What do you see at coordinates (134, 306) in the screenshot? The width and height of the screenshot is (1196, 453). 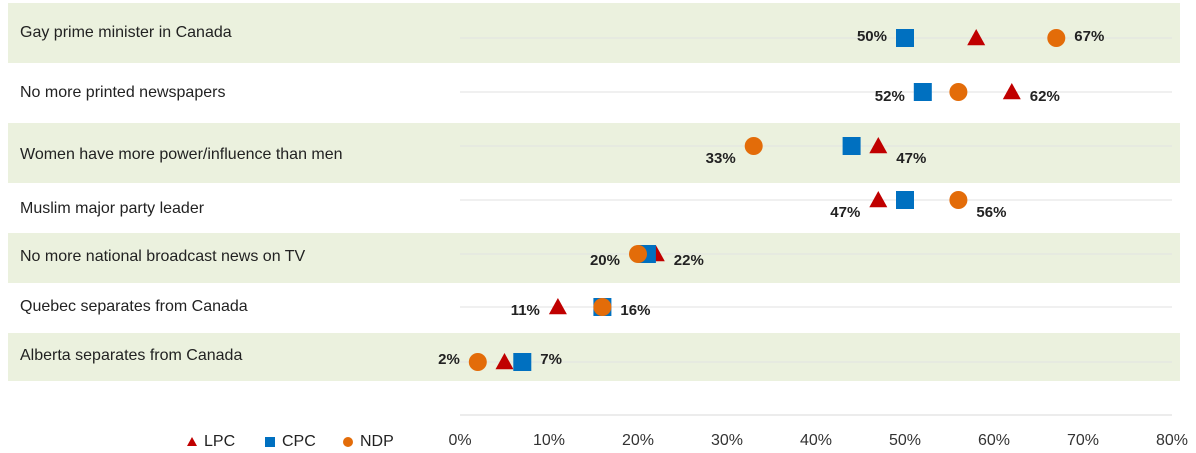 I see `category-label: Quebec separates from Canada` at bounding box center [134, 306].